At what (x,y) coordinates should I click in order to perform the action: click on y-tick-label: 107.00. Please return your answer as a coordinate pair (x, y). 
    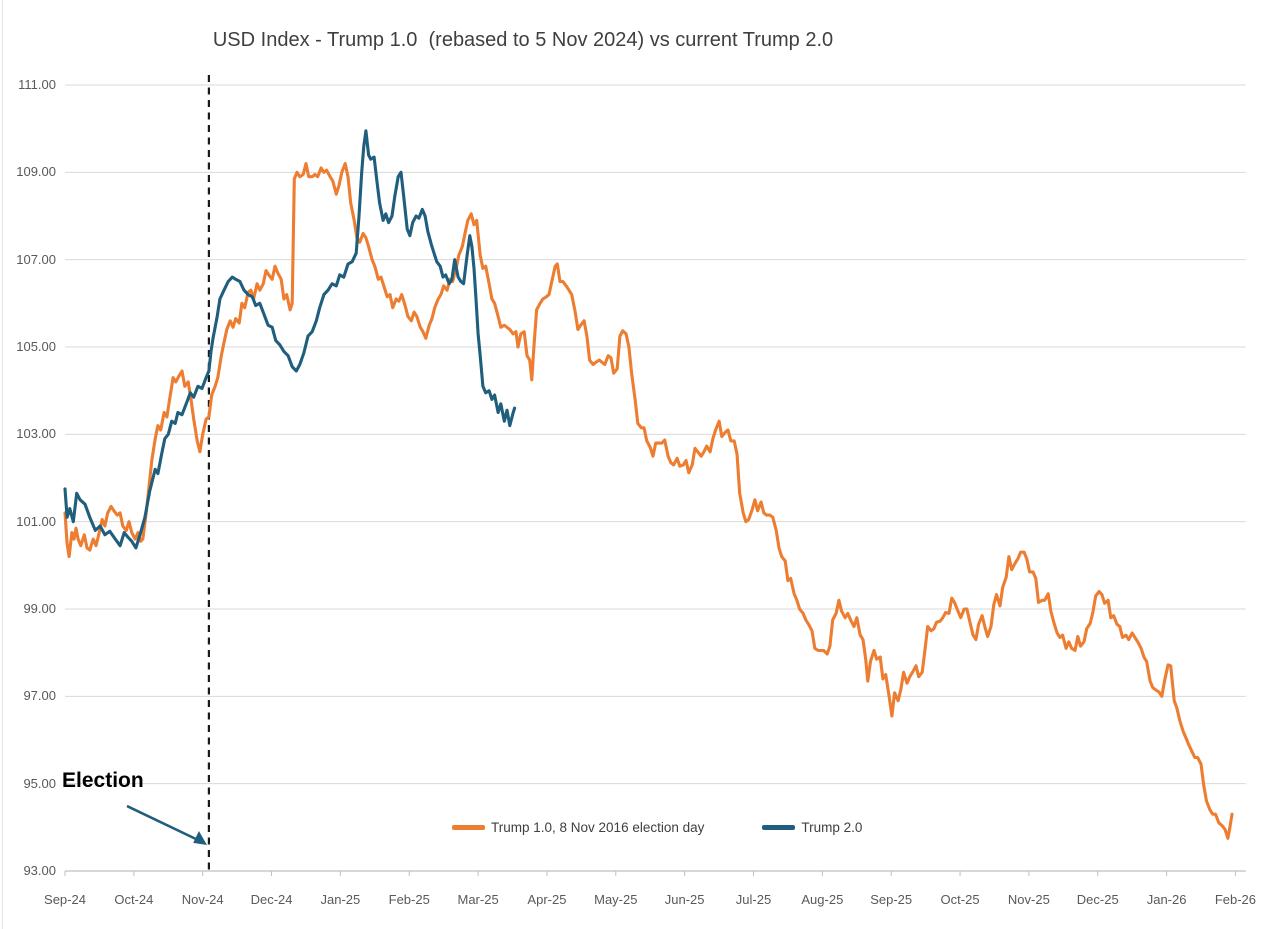
    Looking at the image, I should click on (36, 259).